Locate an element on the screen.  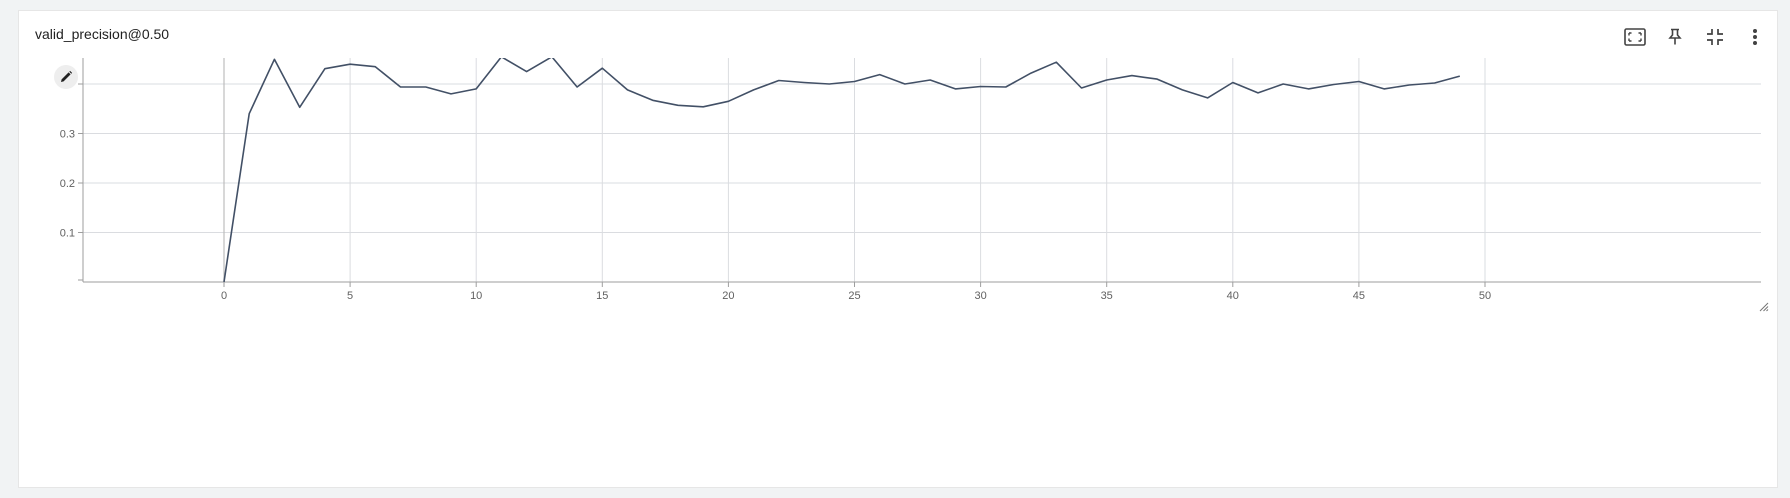
x-tick-label: 45 is located at coordinates (1359, 296).